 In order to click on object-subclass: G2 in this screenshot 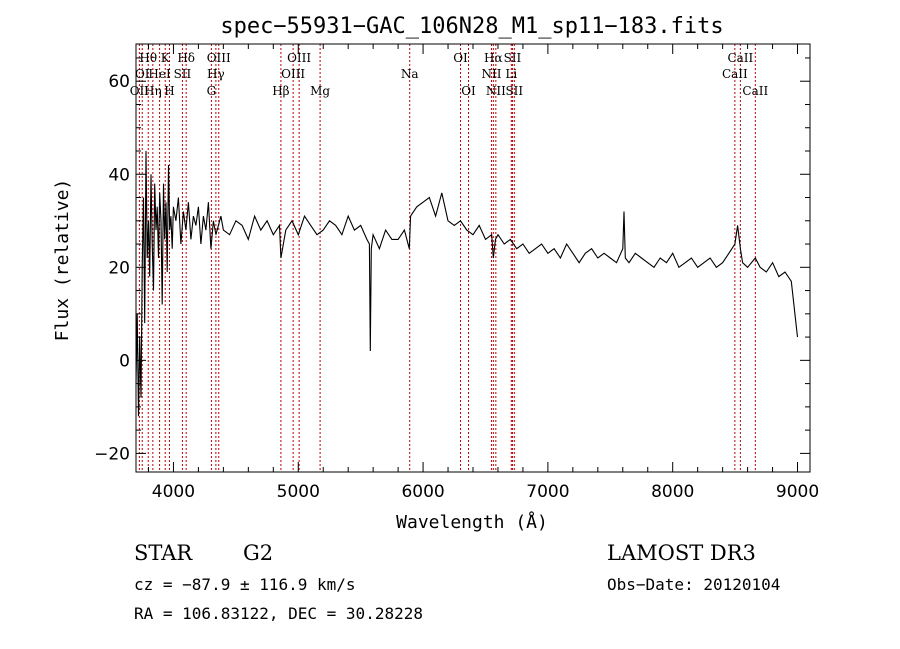, I will do `click(258, 553)`.